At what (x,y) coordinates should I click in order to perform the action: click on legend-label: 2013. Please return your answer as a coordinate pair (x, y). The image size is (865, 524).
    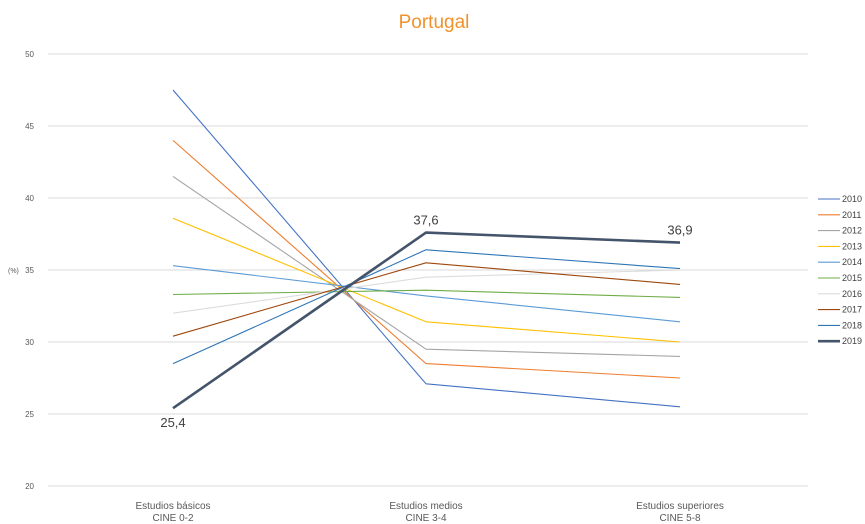
    Looking at the image, I should click on (852, 246).